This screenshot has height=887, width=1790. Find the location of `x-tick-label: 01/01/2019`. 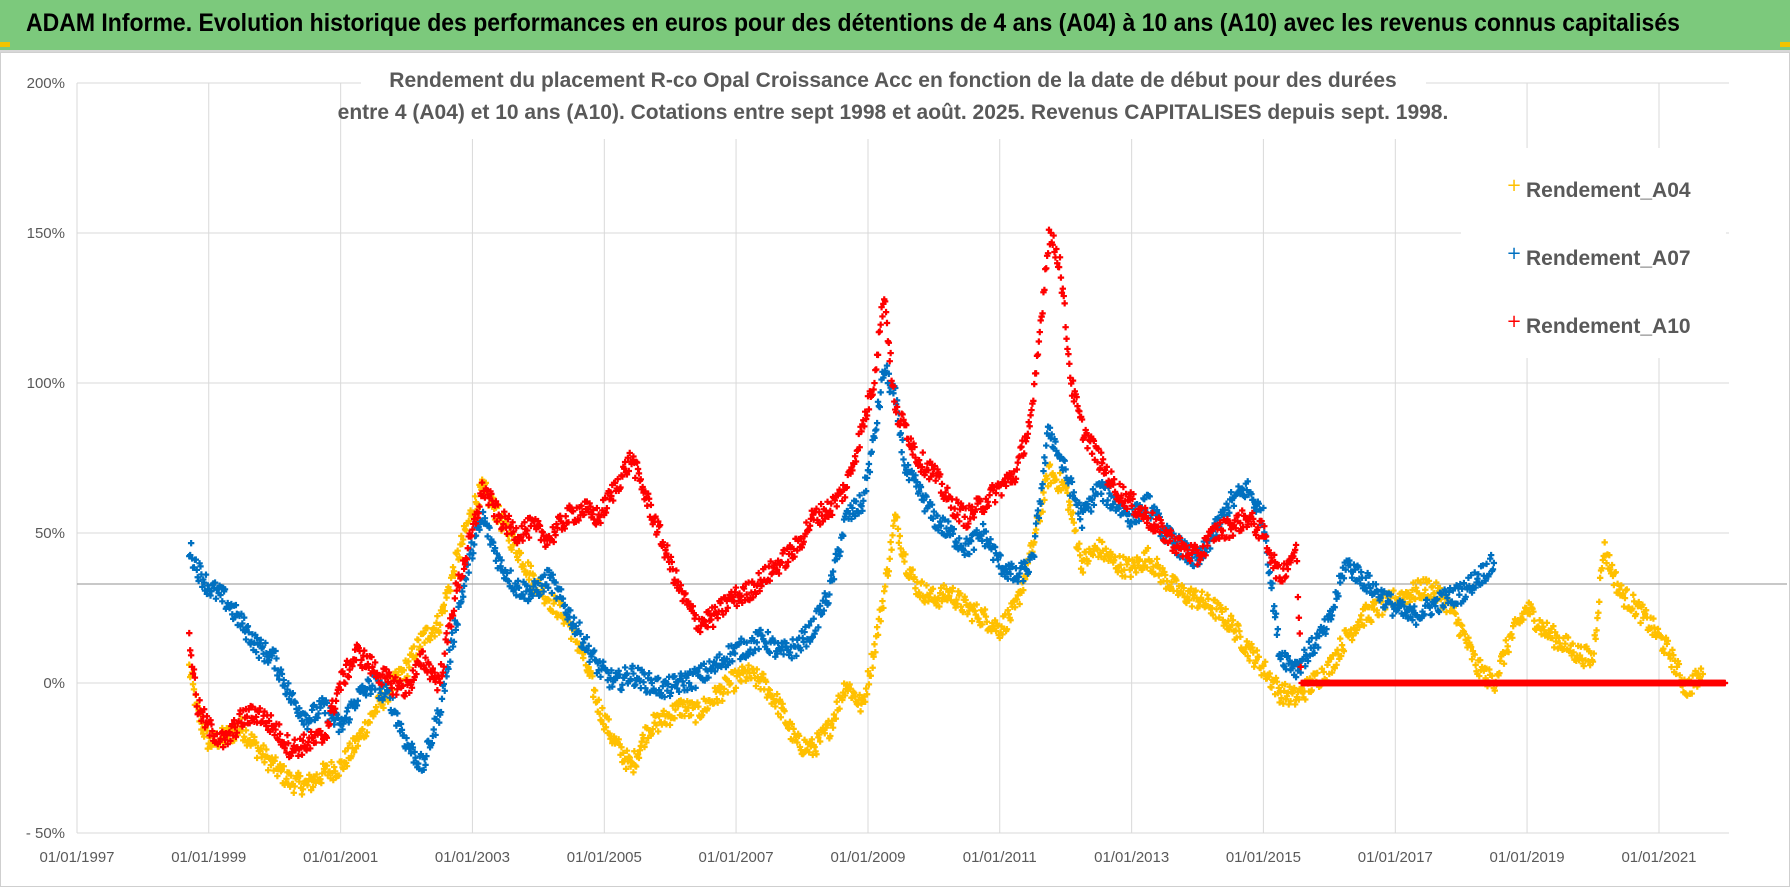

x-tick-label: 01/01/2019 is located at coordinates (1527, 857).